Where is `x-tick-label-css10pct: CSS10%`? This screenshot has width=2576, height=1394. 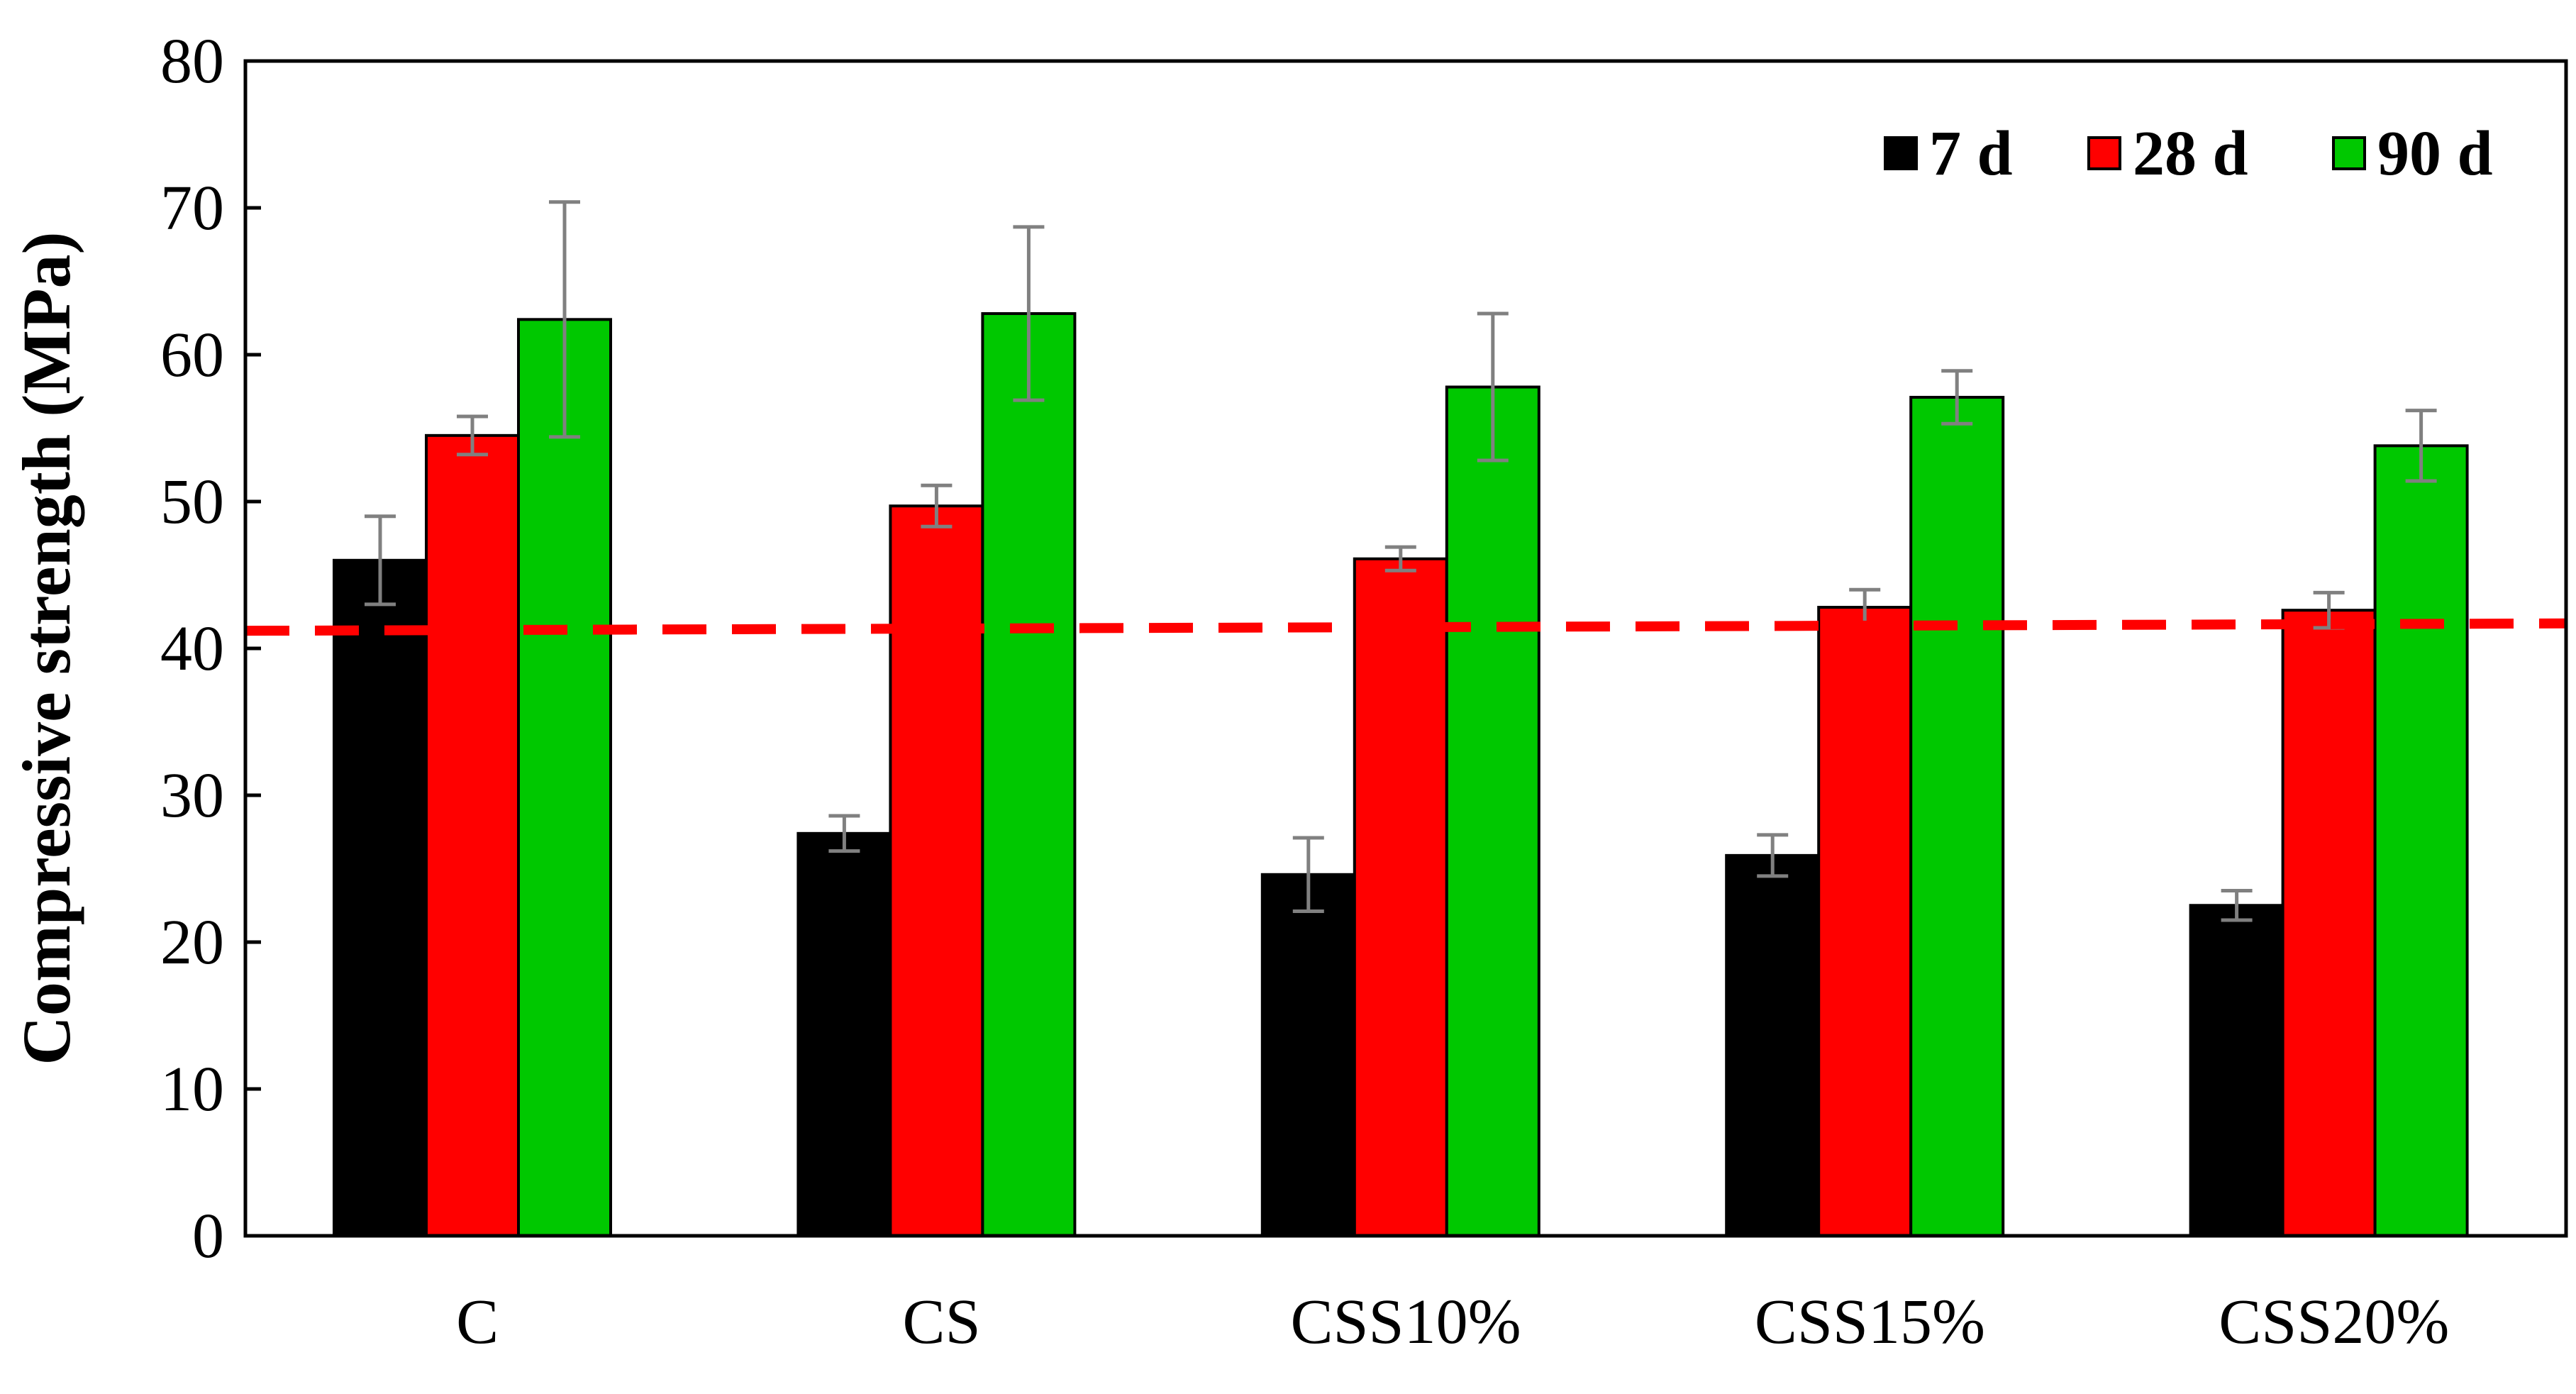 x-tick-label-css10pct: CSS10% is located at coordinates (1405, 1322).